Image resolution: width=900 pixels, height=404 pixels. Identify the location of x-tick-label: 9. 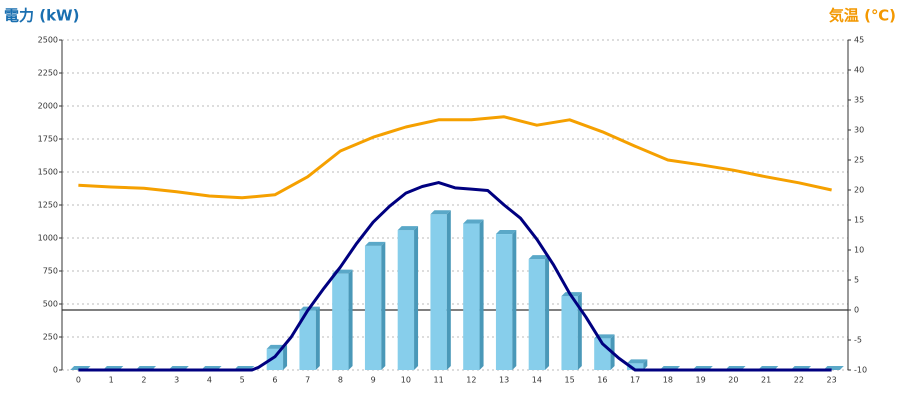
(373, 380).